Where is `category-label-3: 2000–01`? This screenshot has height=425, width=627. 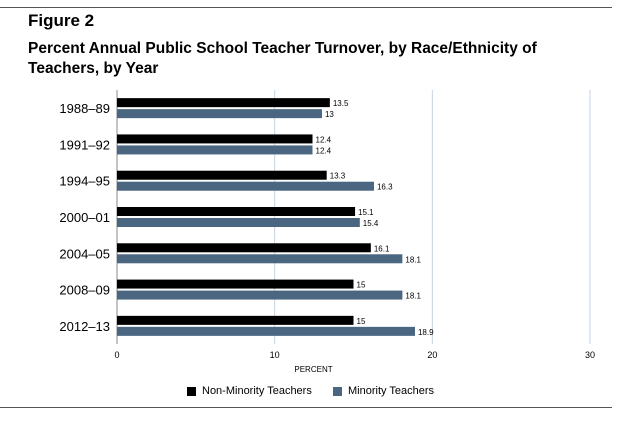
category-label-3: 2000–01 is located at coordinates (84, 217).